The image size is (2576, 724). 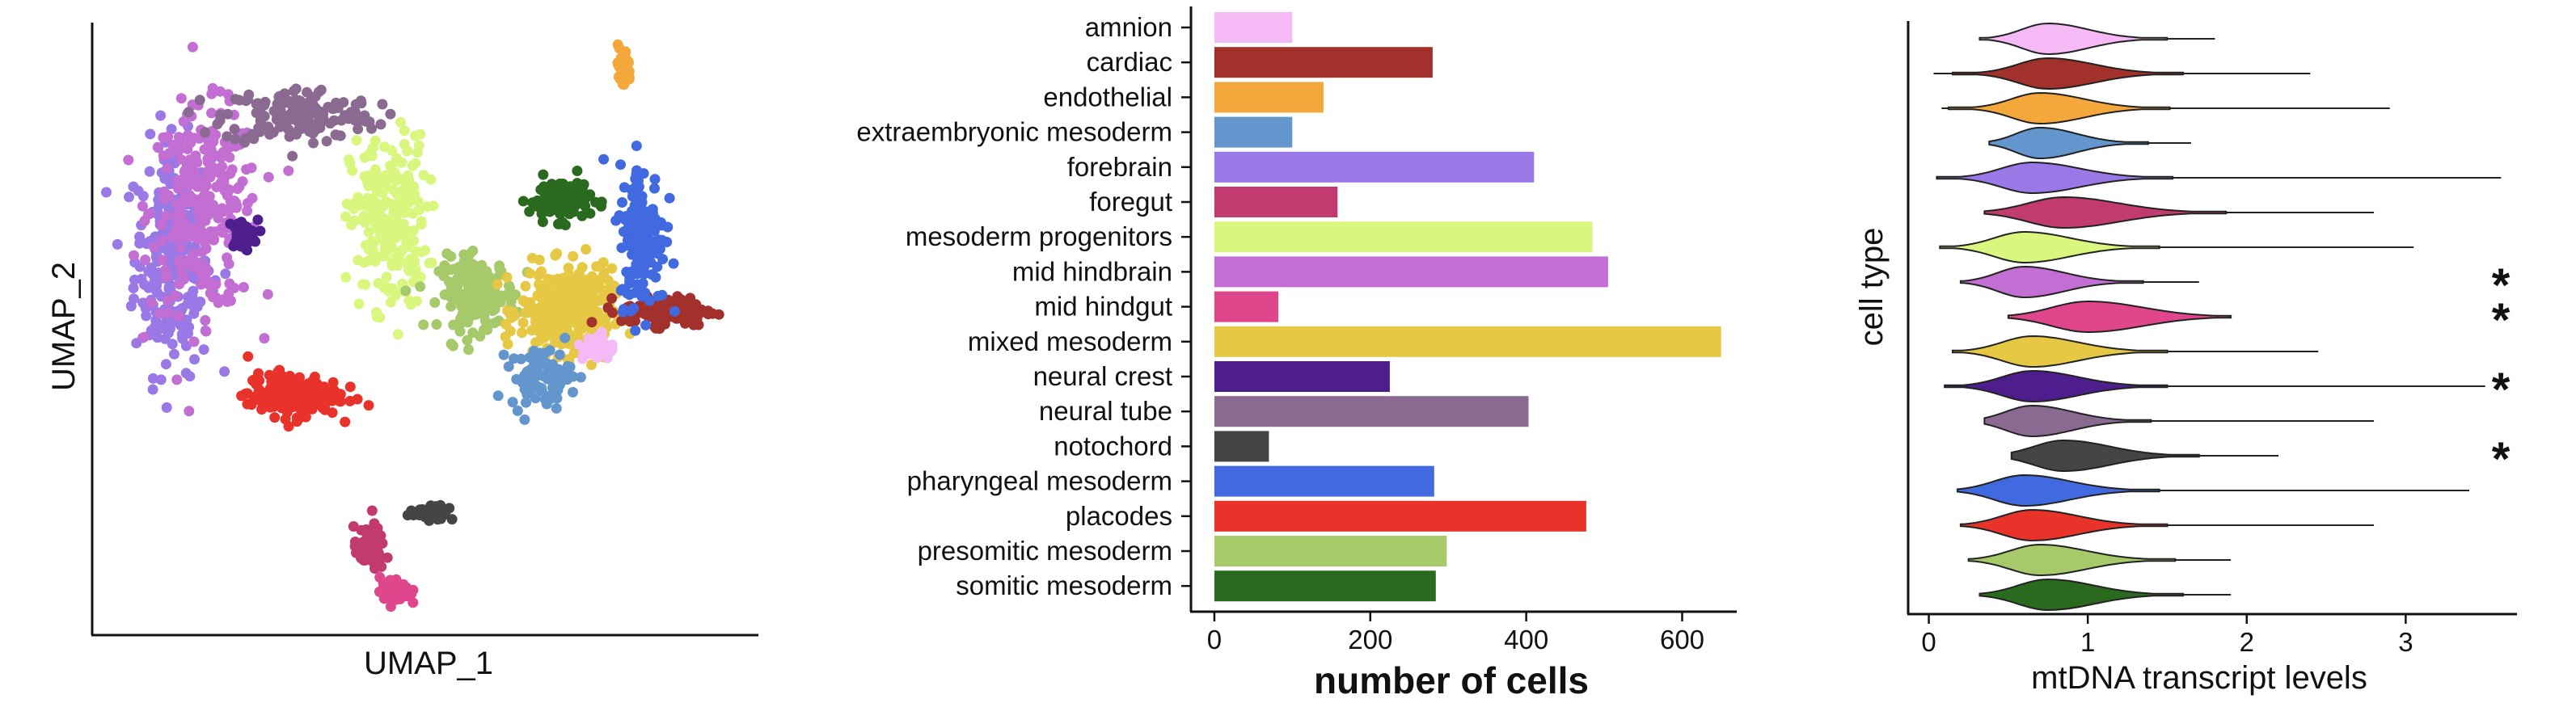 I want to click on bar-foregut, so click(x=1276, y=202).